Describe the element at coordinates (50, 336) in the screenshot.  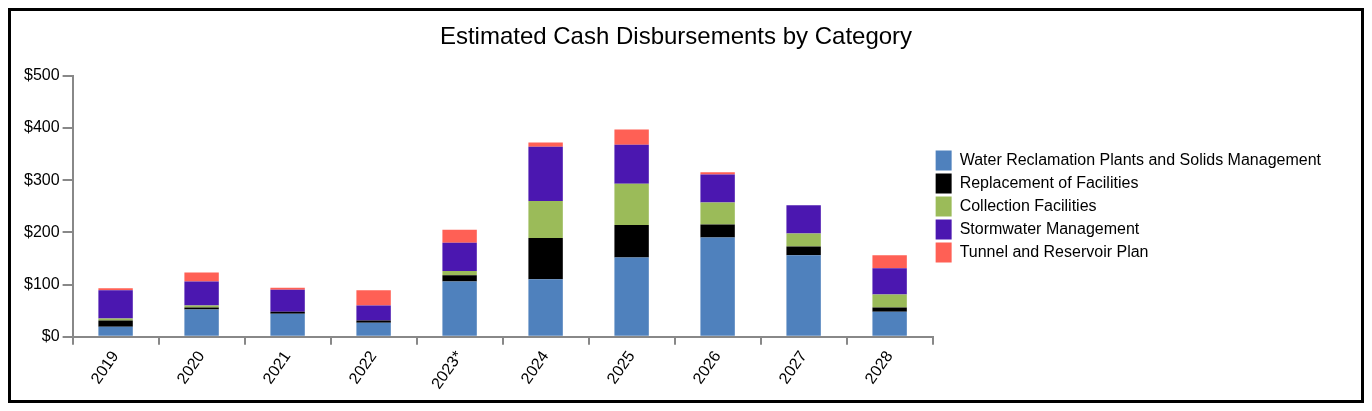
I see `y-tick-label: $0` at that location.